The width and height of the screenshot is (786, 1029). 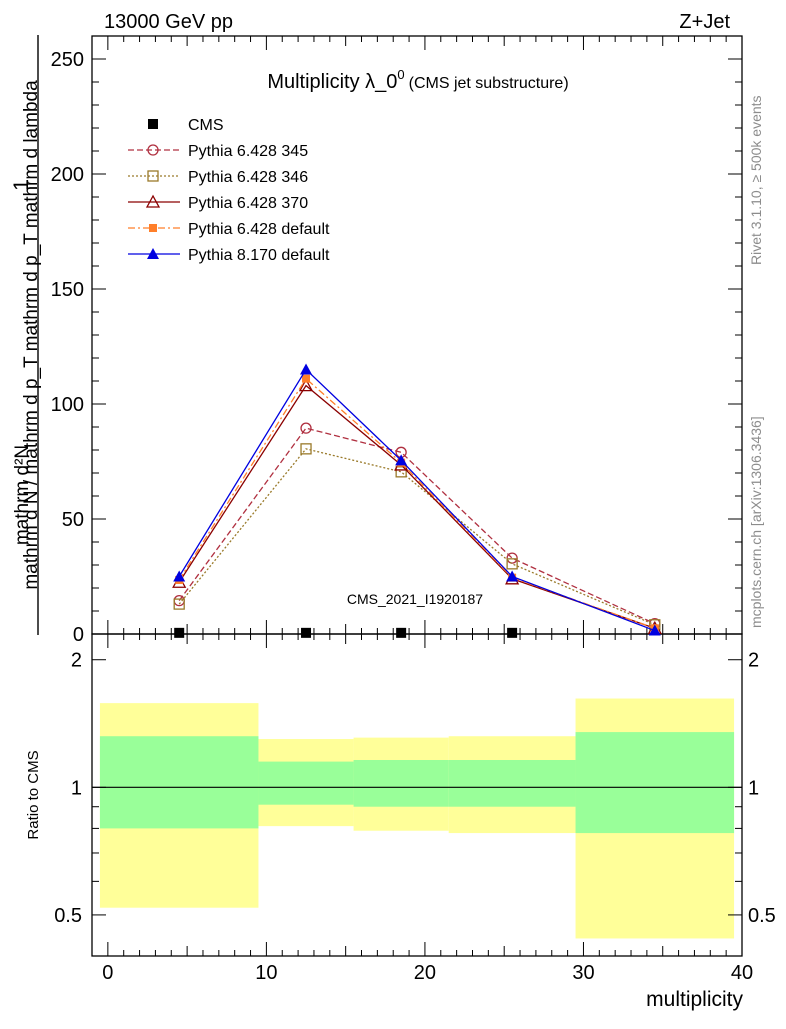 I want to click on legend-entry-2: Pythia 6.428 346, so click(x=218, y=177).